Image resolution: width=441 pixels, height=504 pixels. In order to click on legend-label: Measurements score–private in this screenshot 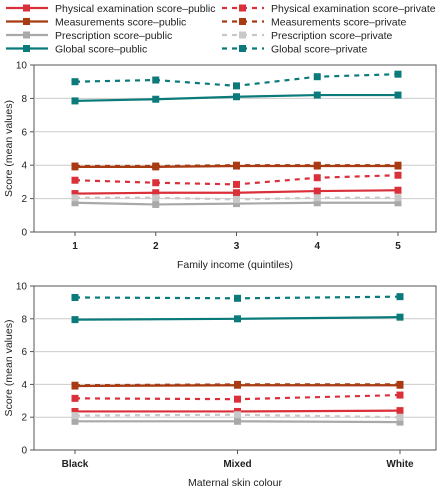, I will do `click(339, 23)`.